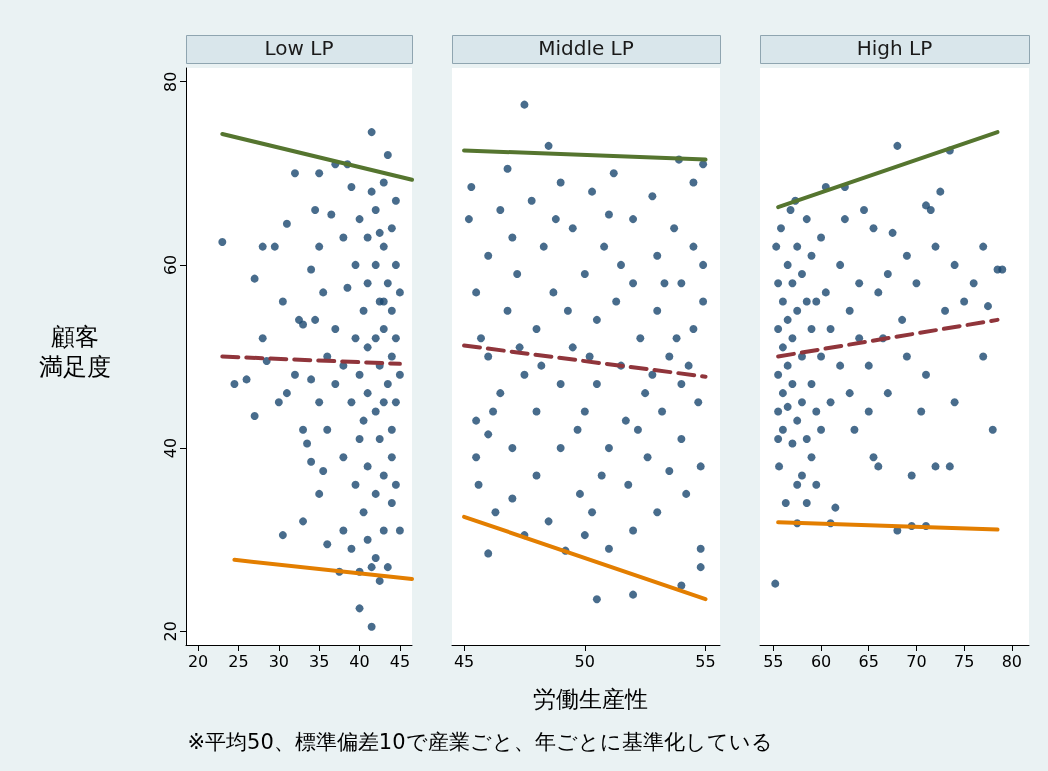 This screenshot has height=771, width=1048. What do you see at coordinates (821, 661) in the screenshot?
I see `x-tick-label: 60` at bounding box center [821, 661].